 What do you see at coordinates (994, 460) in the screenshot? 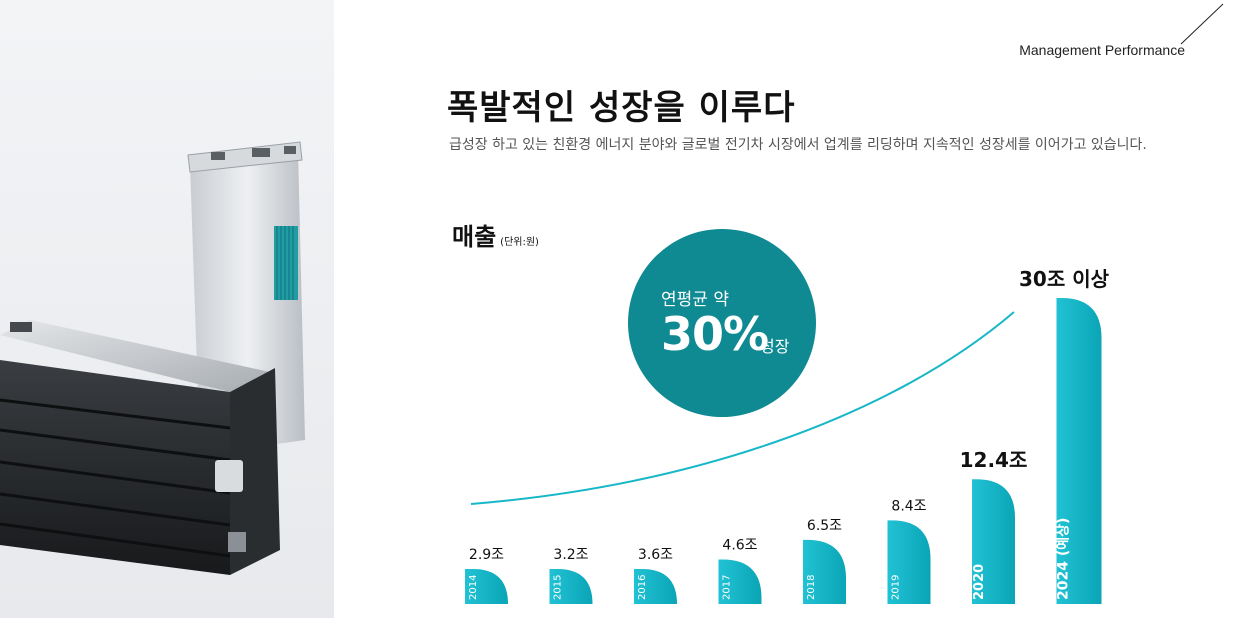
I see `value-label: 12.4조` at bounding box center [994, 460].